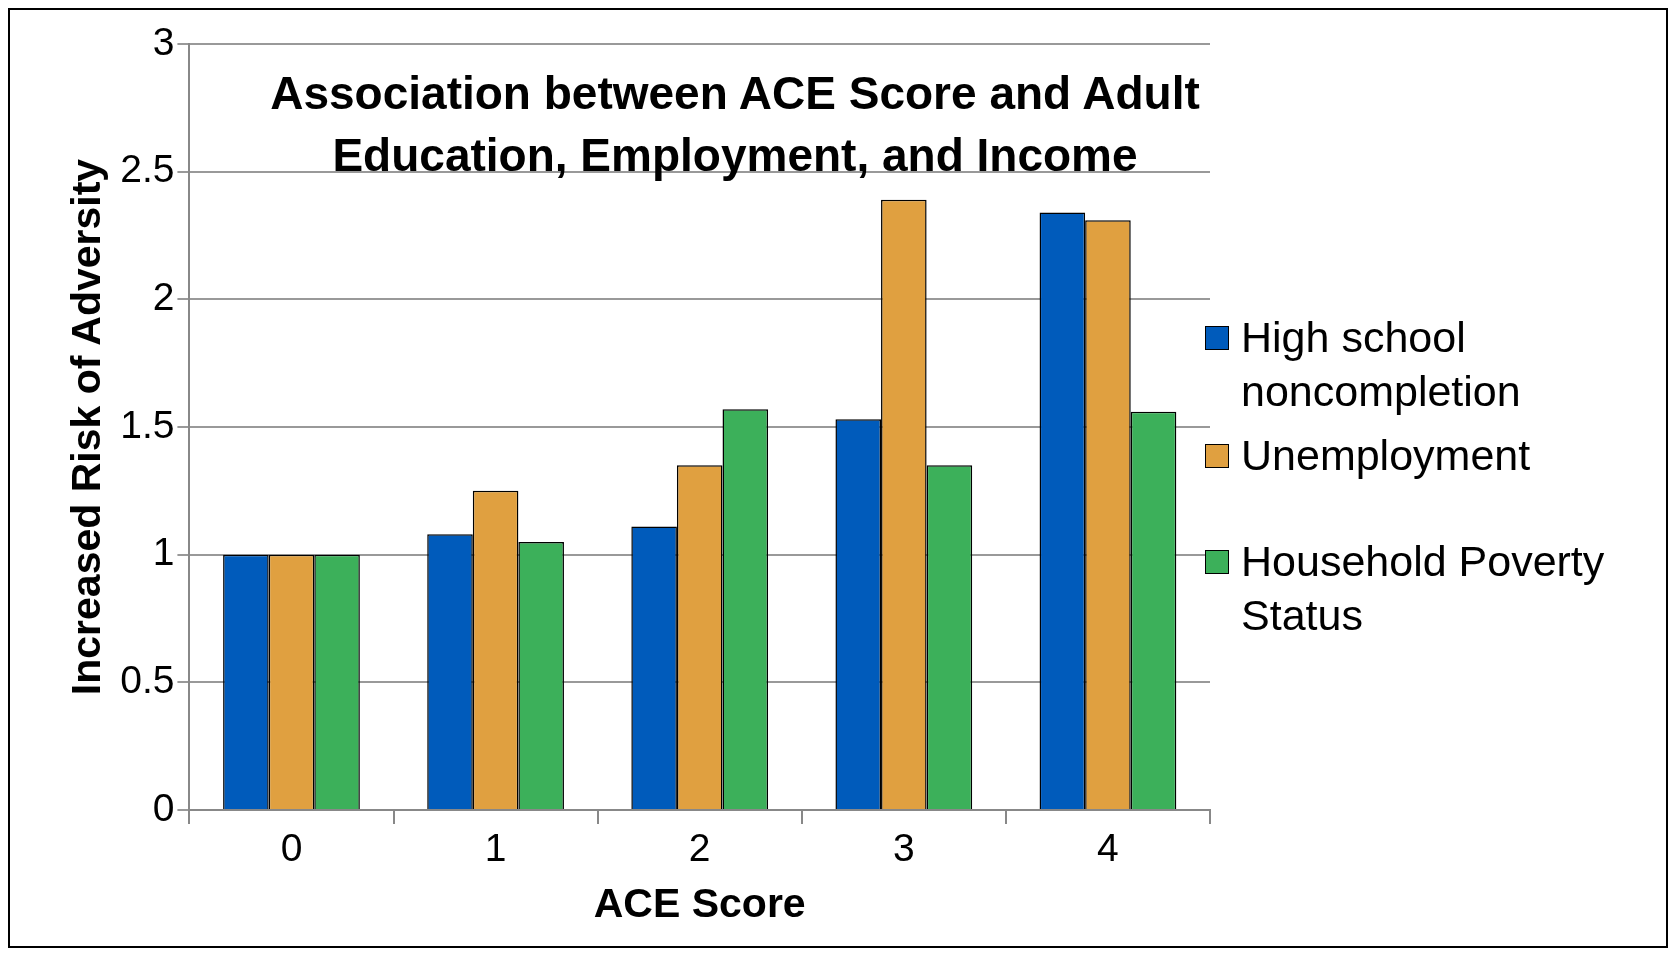  I want to click on x-tick-label: 1, so click(495, 848).